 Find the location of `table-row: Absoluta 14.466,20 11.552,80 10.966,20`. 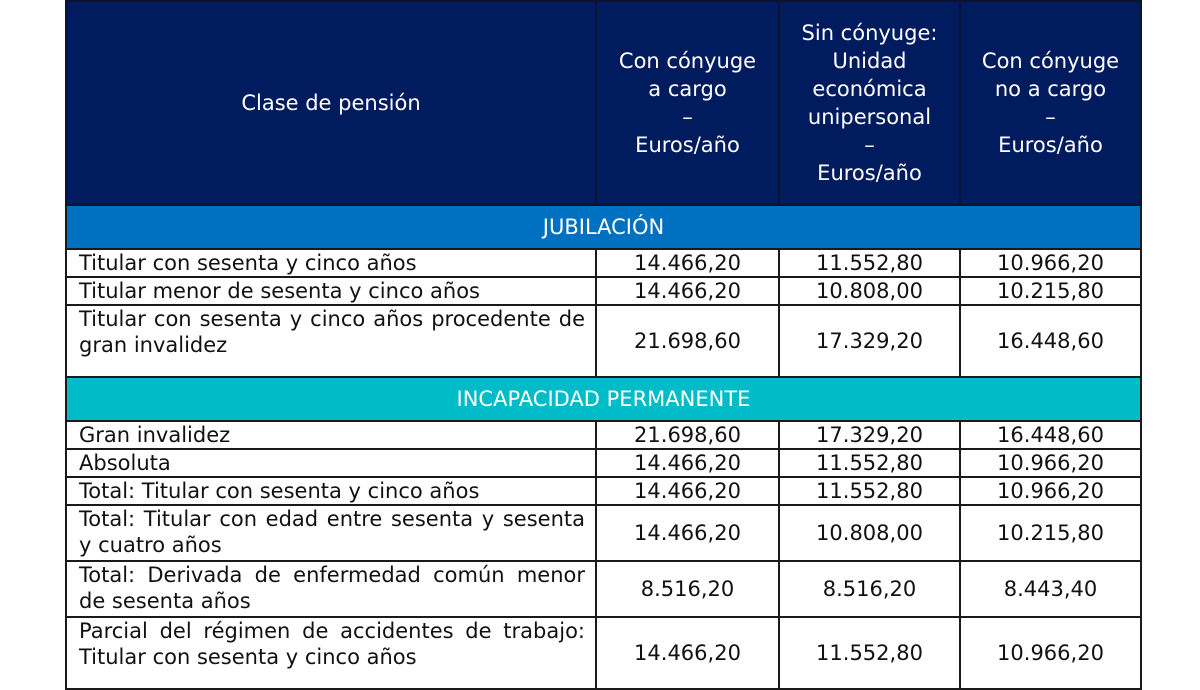

table-row: Absoluta 14.466,20 11.552,80 10.966,20 is located at coordinates (603, 463).